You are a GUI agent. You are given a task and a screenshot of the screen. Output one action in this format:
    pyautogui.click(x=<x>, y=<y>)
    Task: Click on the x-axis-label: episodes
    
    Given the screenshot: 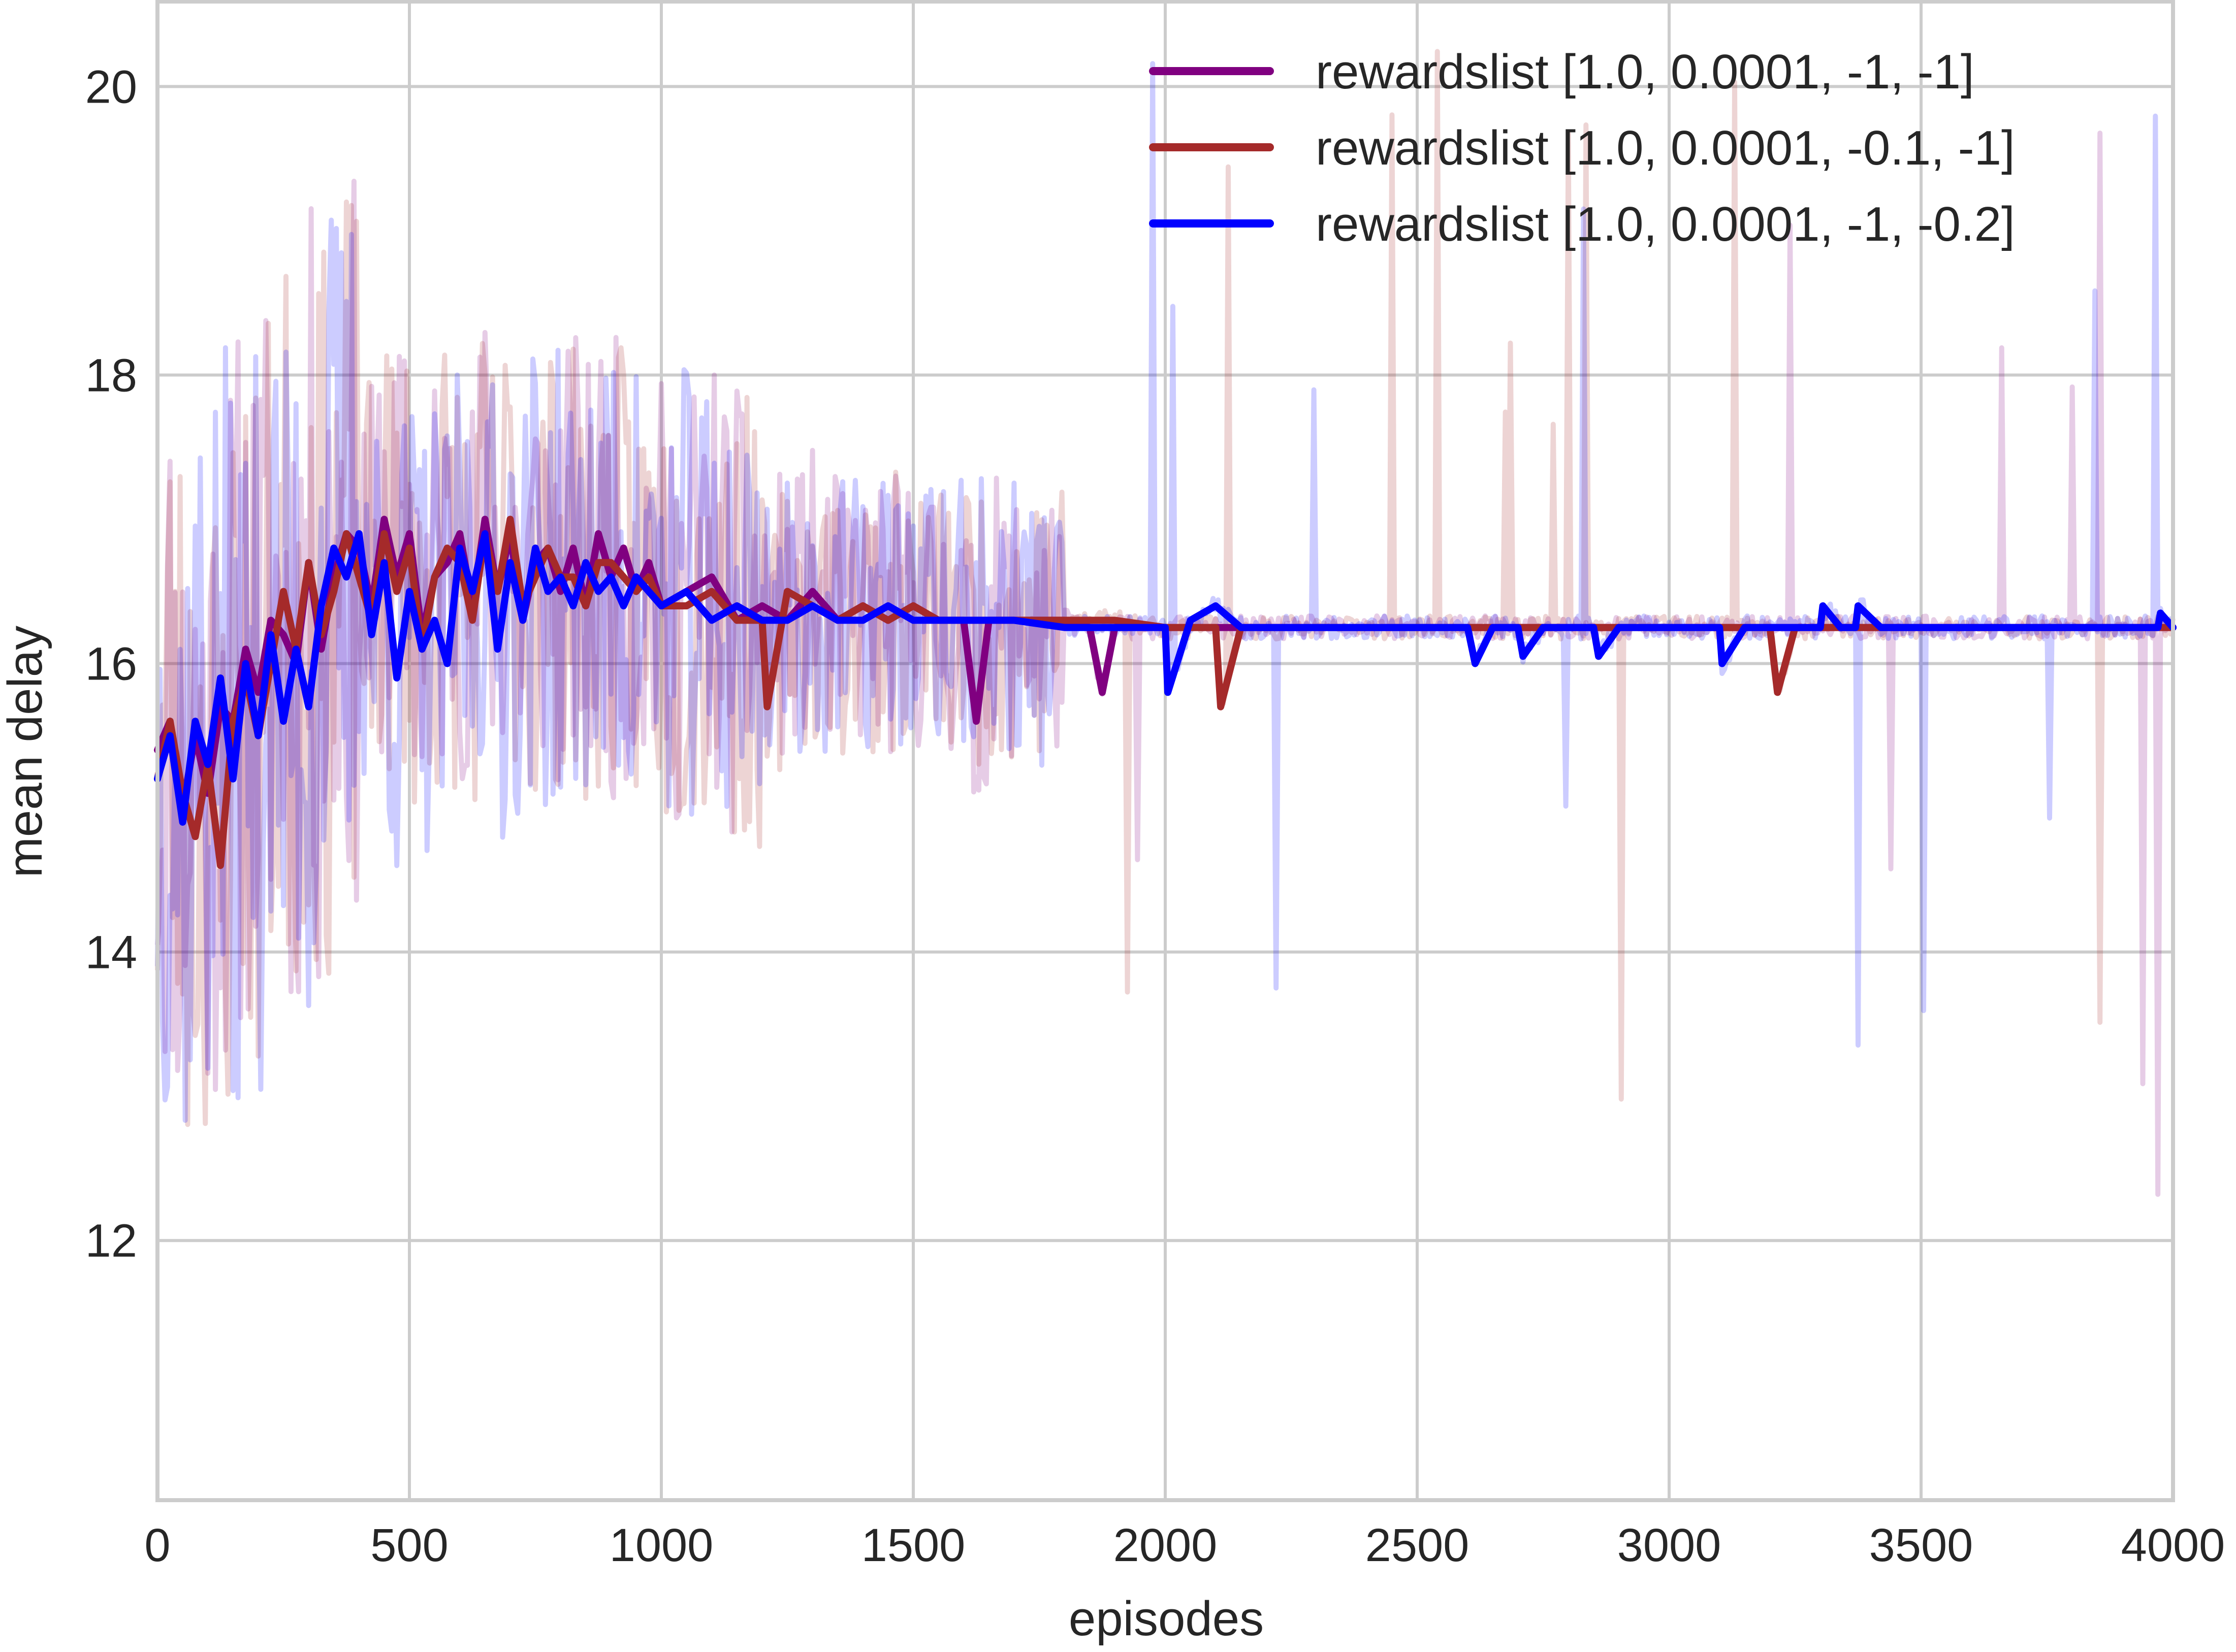 What is the action you would take?
    pyautogui.click(x=1166, y=1619)
    